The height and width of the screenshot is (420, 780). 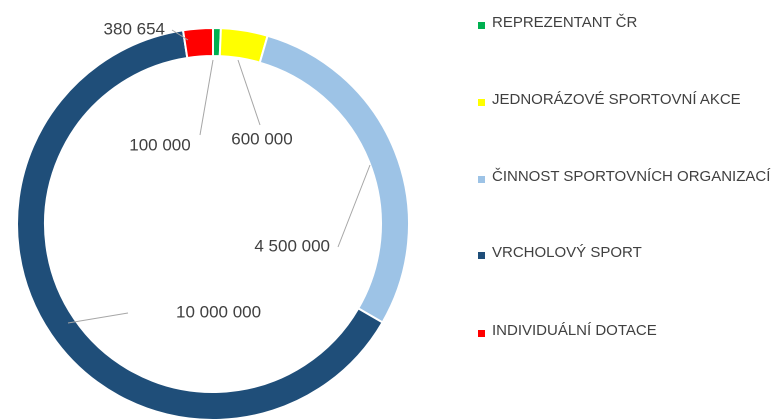 I want to click on legend-label: JEDNORÁZOVÉ SPORTOVNÍ AKCE, so click(x=616, y=99).